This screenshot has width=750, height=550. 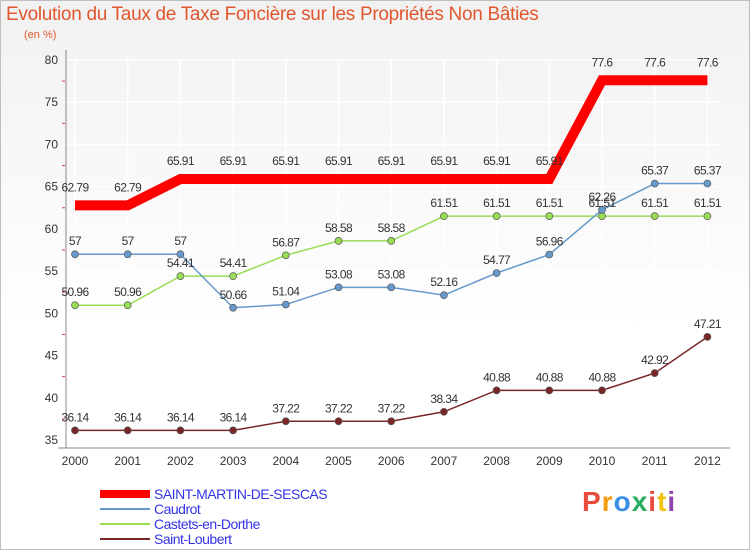 I want to click on legend-label: Saint-Loubert, so click(x=193, y=539).